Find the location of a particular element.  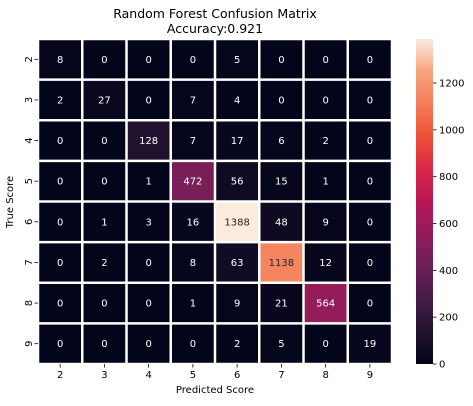

cell-value-label: 6 is located at coordinates (281, 141).